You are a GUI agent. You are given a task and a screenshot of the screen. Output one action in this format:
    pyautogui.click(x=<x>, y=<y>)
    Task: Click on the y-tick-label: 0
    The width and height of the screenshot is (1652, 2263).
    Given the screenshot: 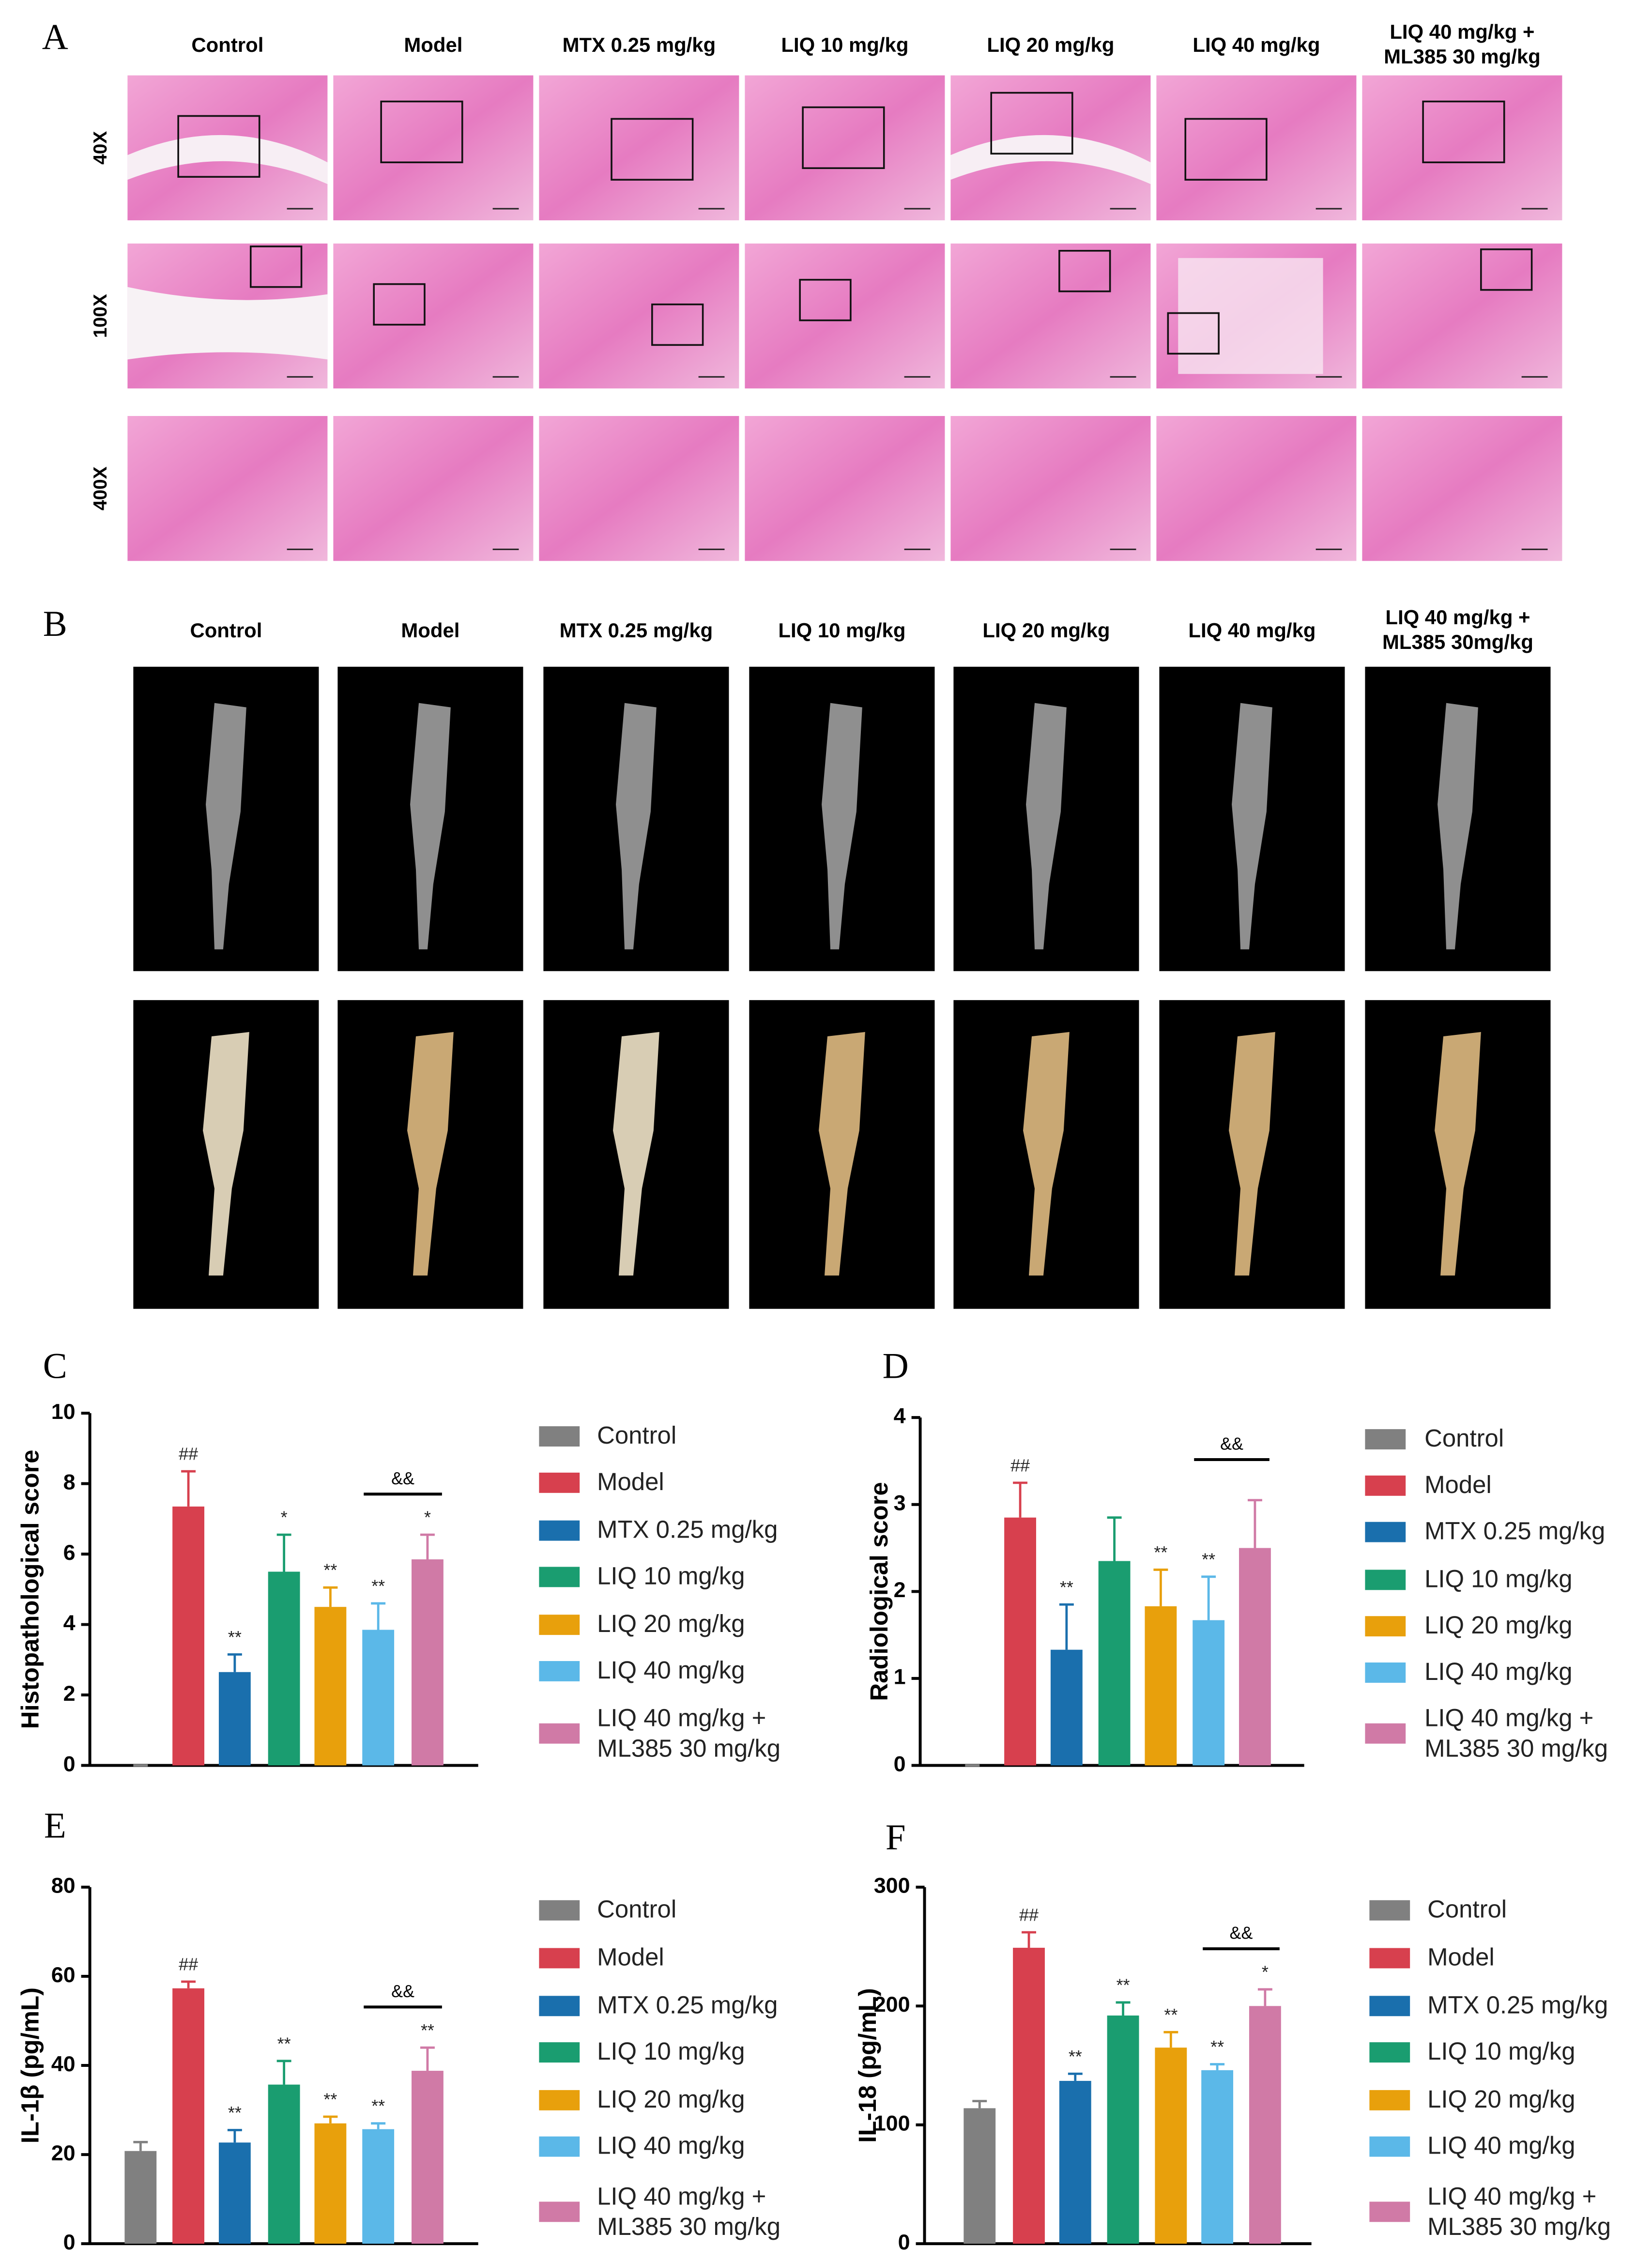 What is the action you would take?
    pyautogui.click(x=900, y=1763)
    